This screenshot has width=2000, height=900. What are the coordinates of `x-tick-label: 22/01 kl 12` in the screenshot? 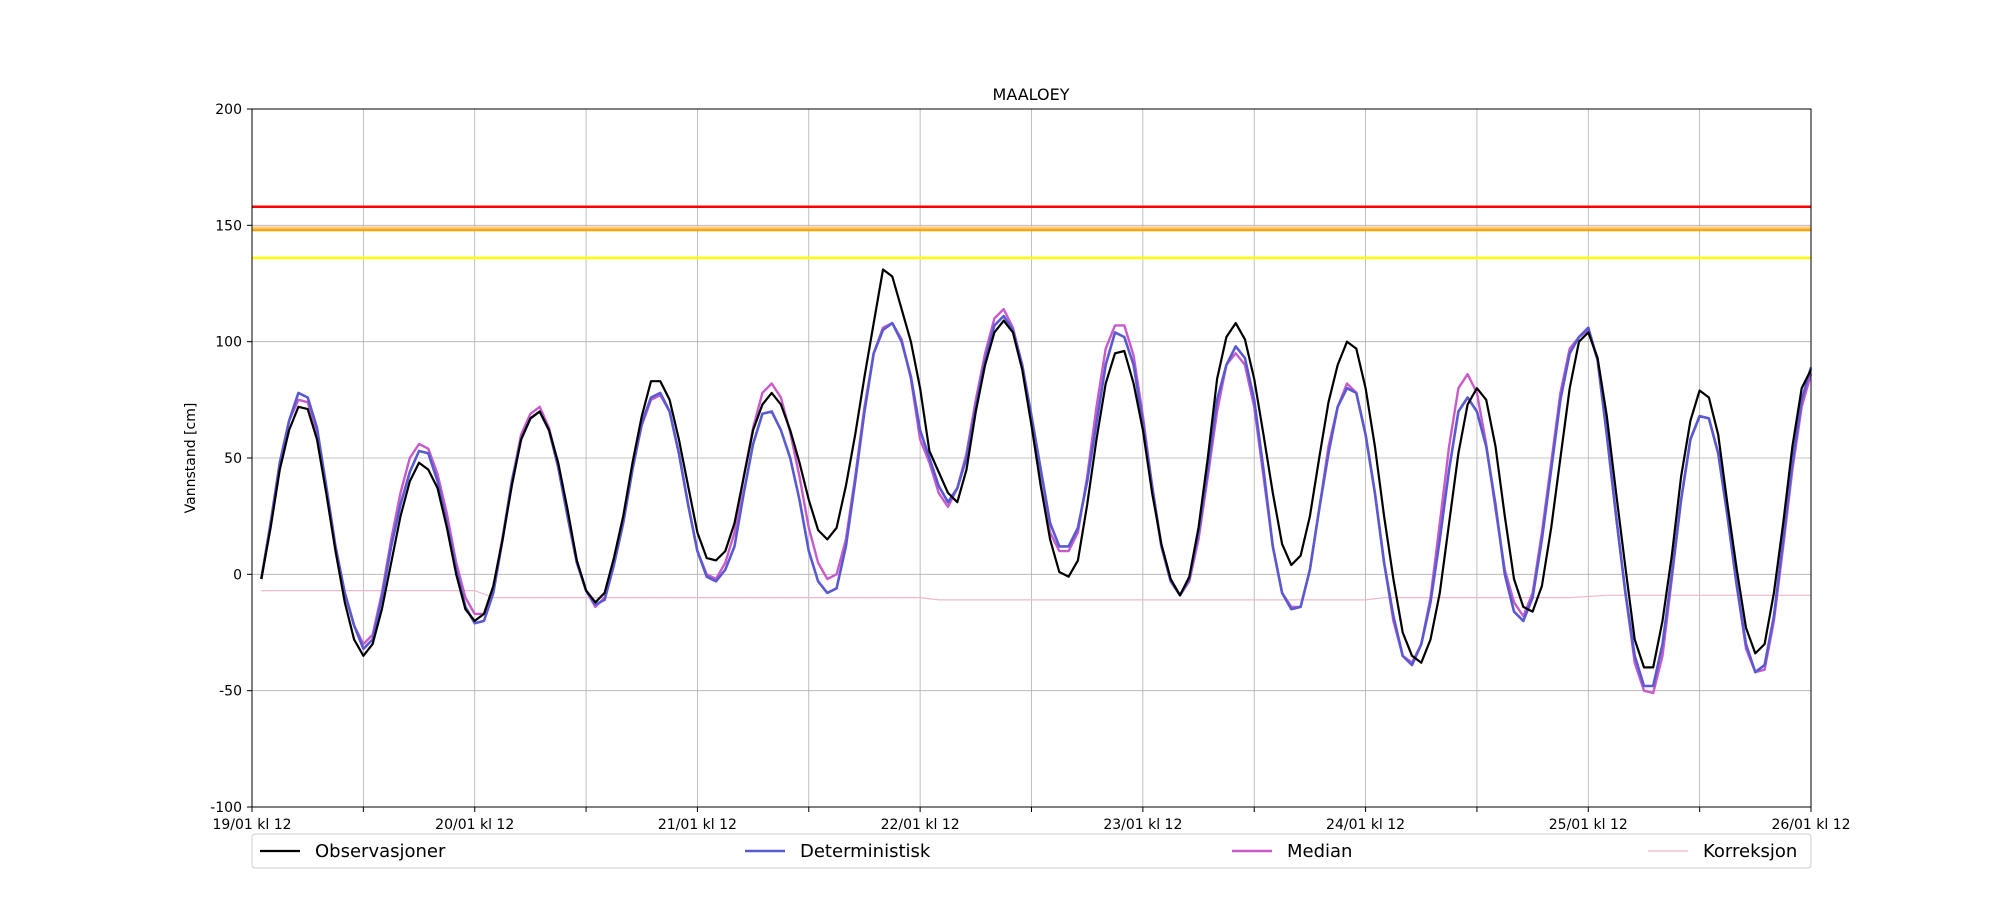 It's located at (920, 825).